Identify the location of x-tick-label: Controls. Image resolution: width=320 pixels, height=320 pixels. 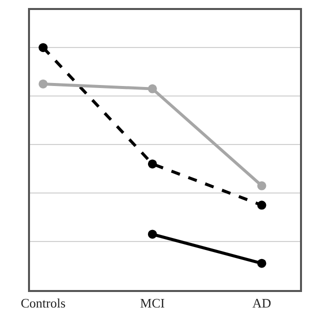
(43, 302).